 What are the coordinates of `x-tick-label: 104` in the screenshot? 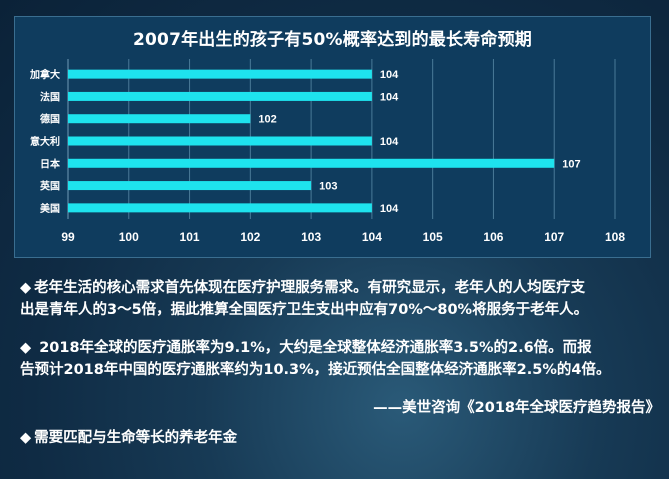 It's located at (372, 237).